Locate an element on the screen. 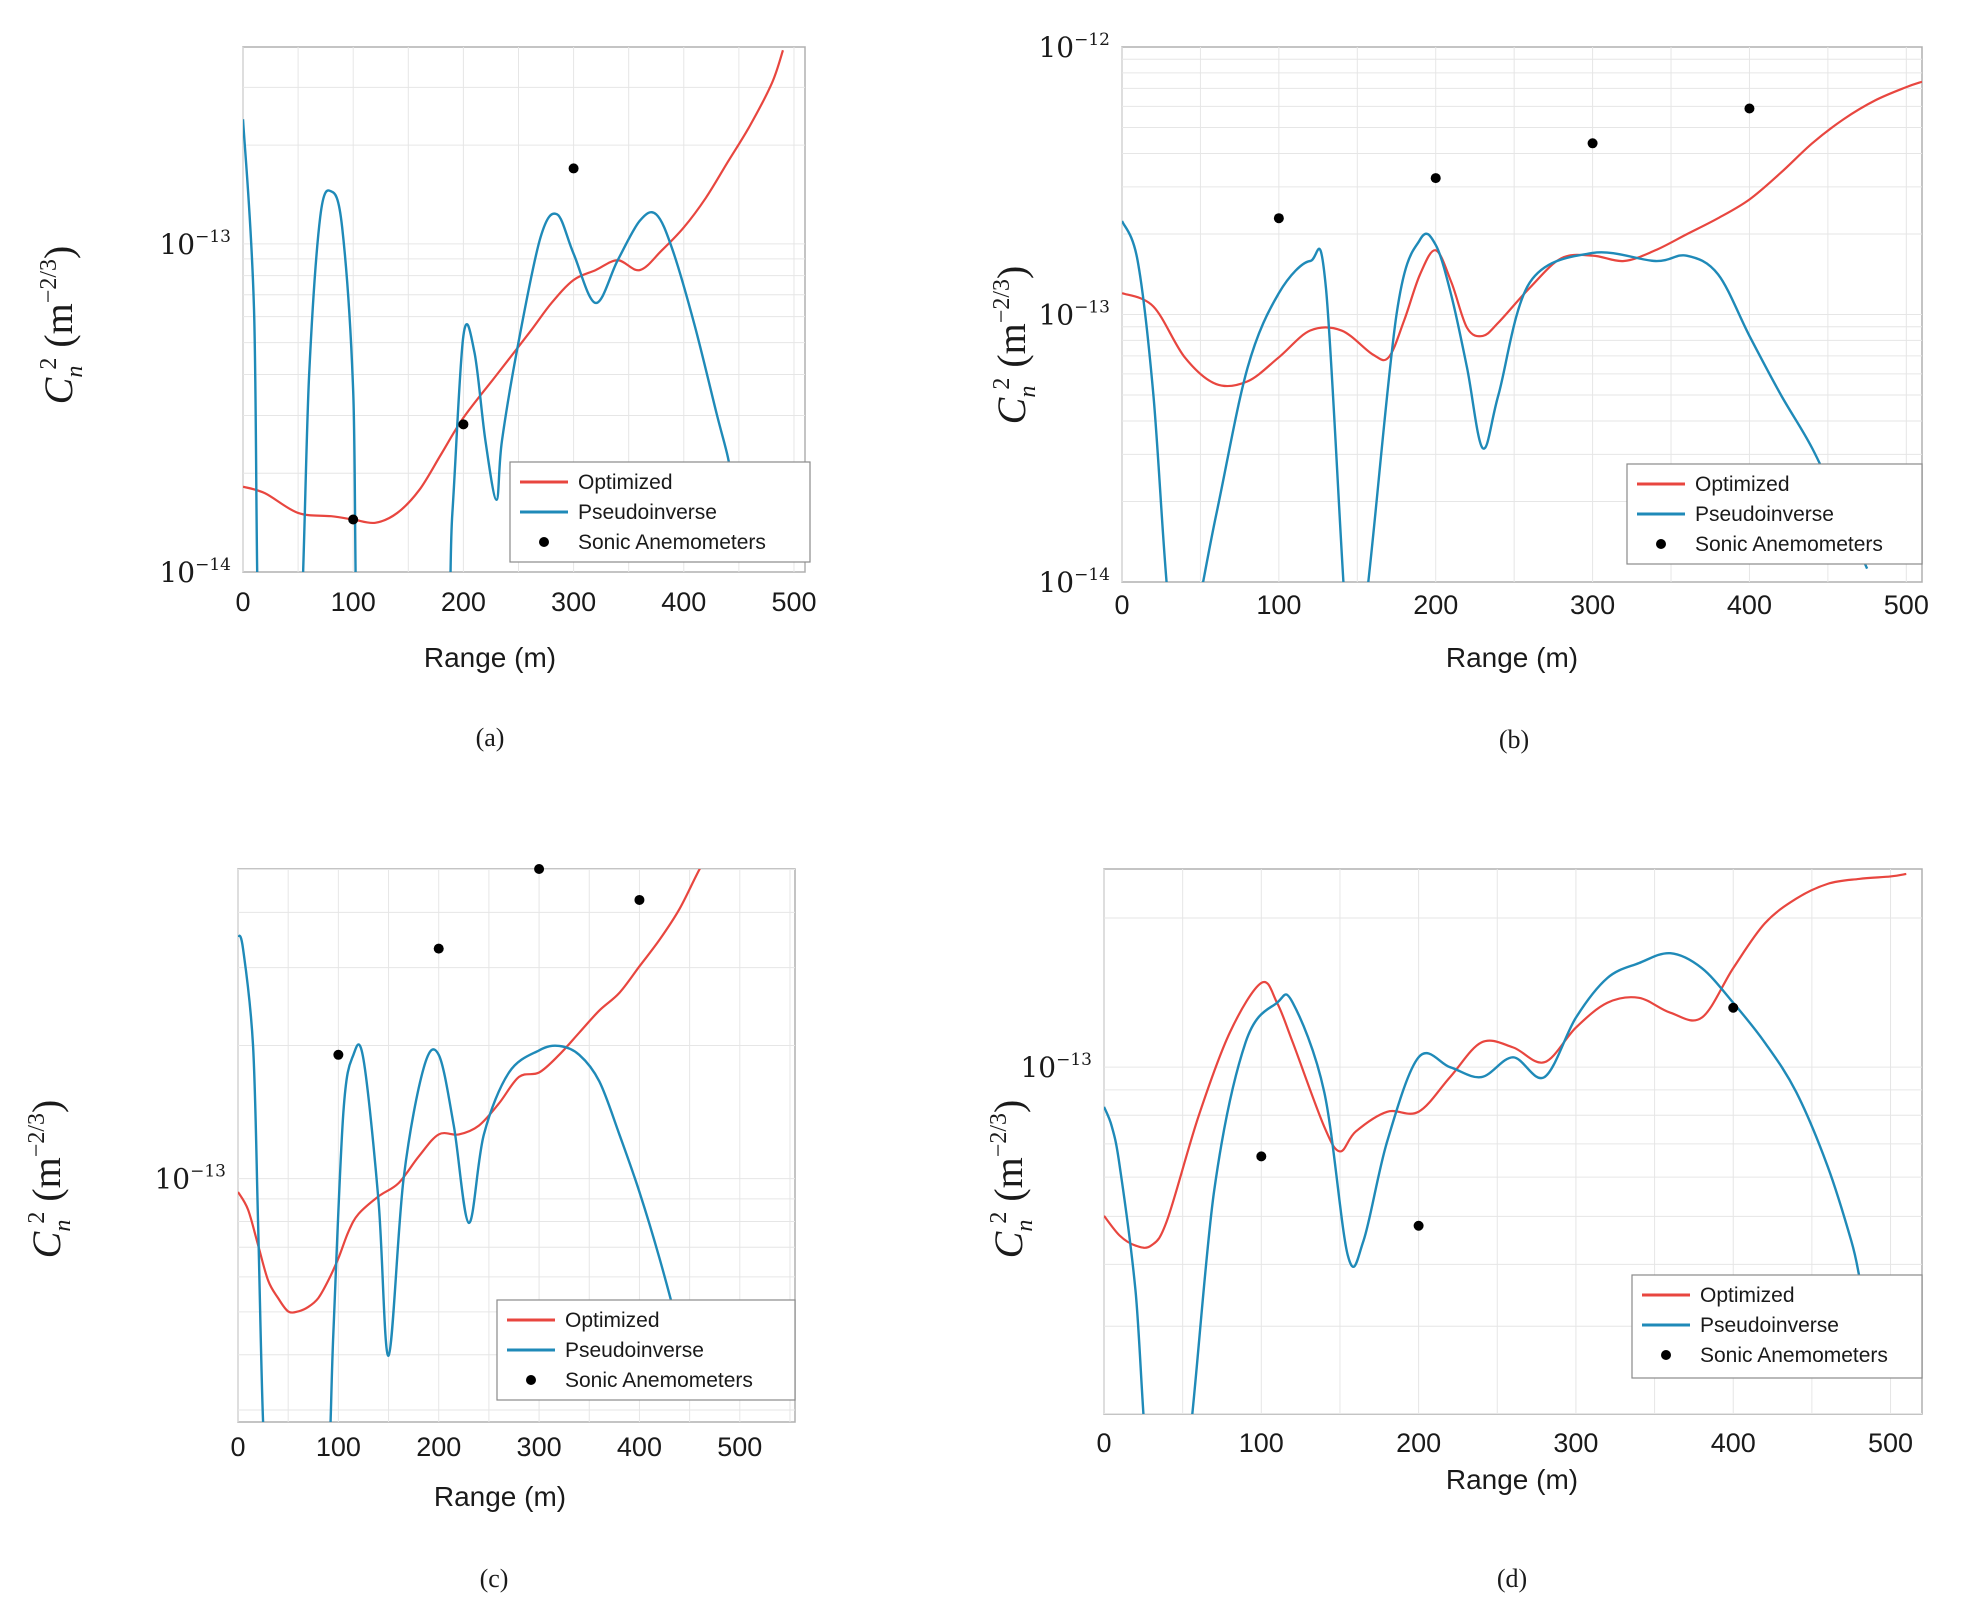  legend-b: Optimized Pseudoinverse Sonic Anemometers is located at coordinates (1774, 514).